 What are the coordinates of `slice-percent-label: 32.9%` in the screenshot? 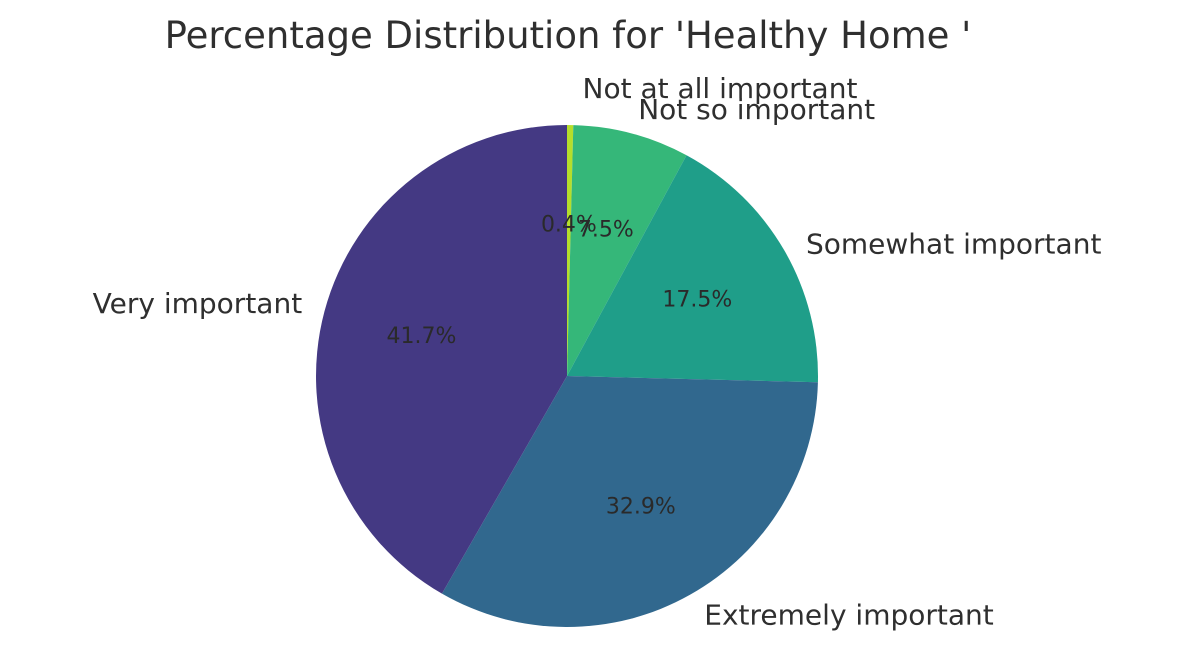 It's located at (641, 506).